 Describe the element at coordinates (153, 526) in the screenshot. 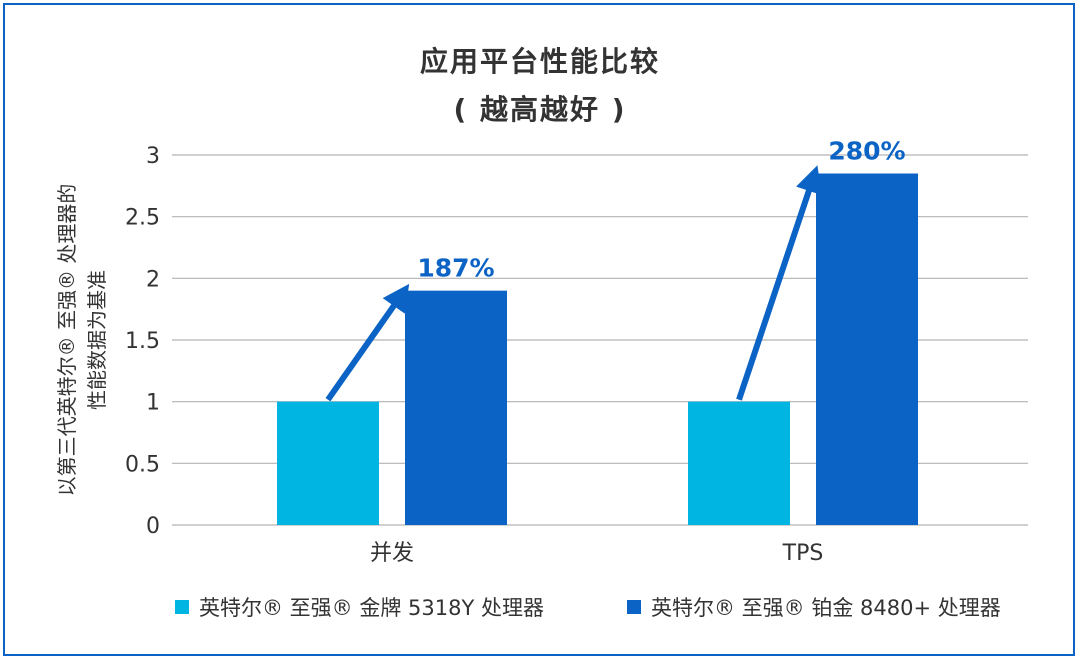

I see `y-tick-label: 0` at that location.